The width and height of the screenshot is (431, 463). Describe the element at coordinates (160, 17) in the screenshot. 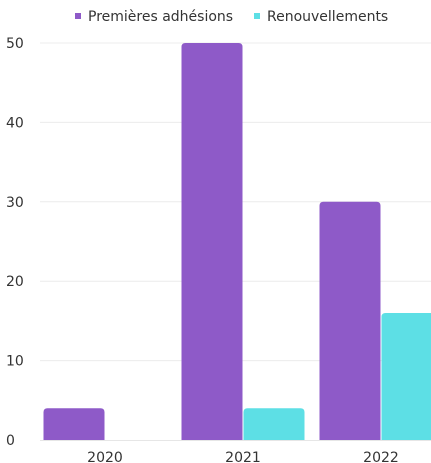

I see `legend-label: Premières adhésions` at that location.